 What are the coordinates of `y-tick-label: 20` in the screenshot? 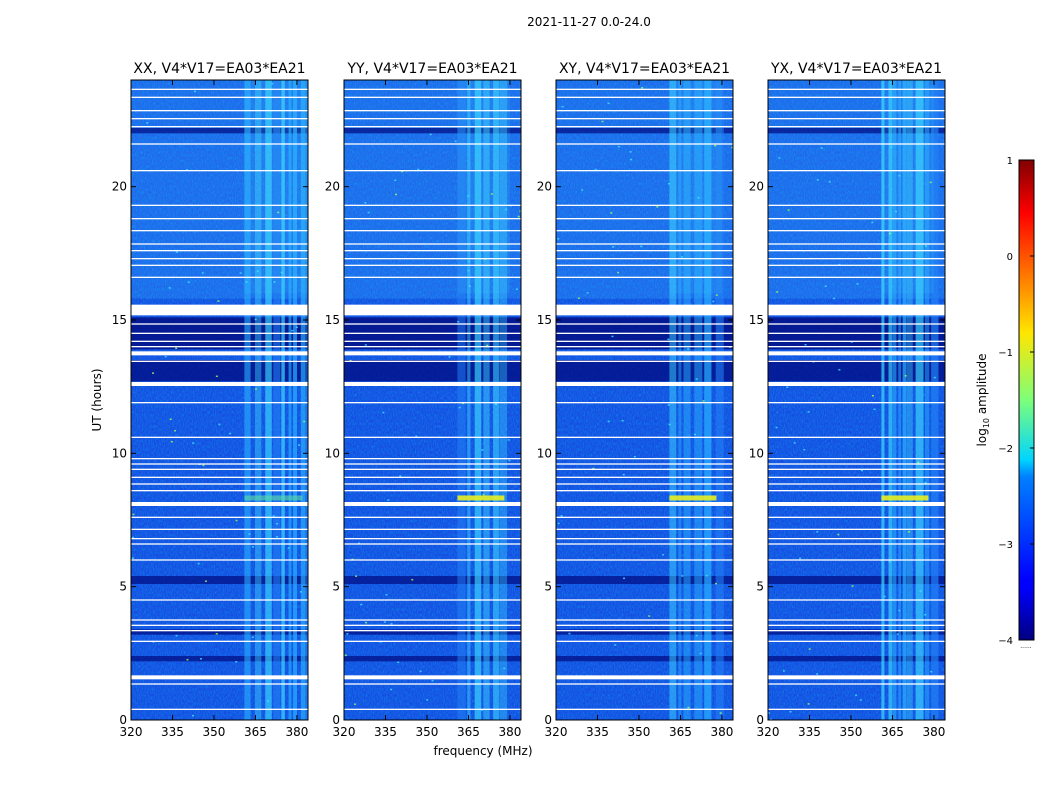 It's located at (119, 187).